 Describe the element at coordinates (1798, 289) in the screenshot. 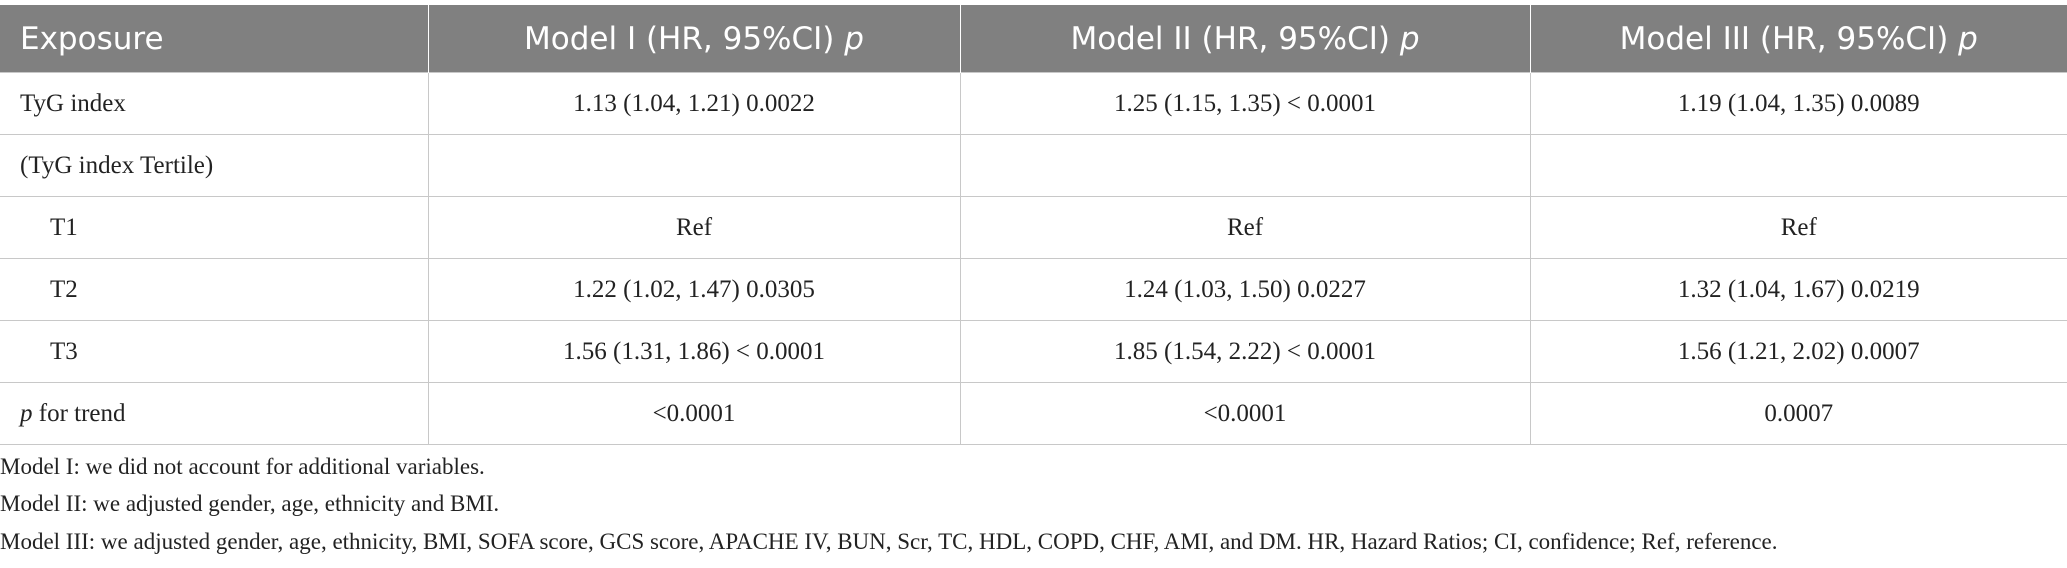

I see `cell: 1.32 (1.04, 1.67) 0.0219` at that location.